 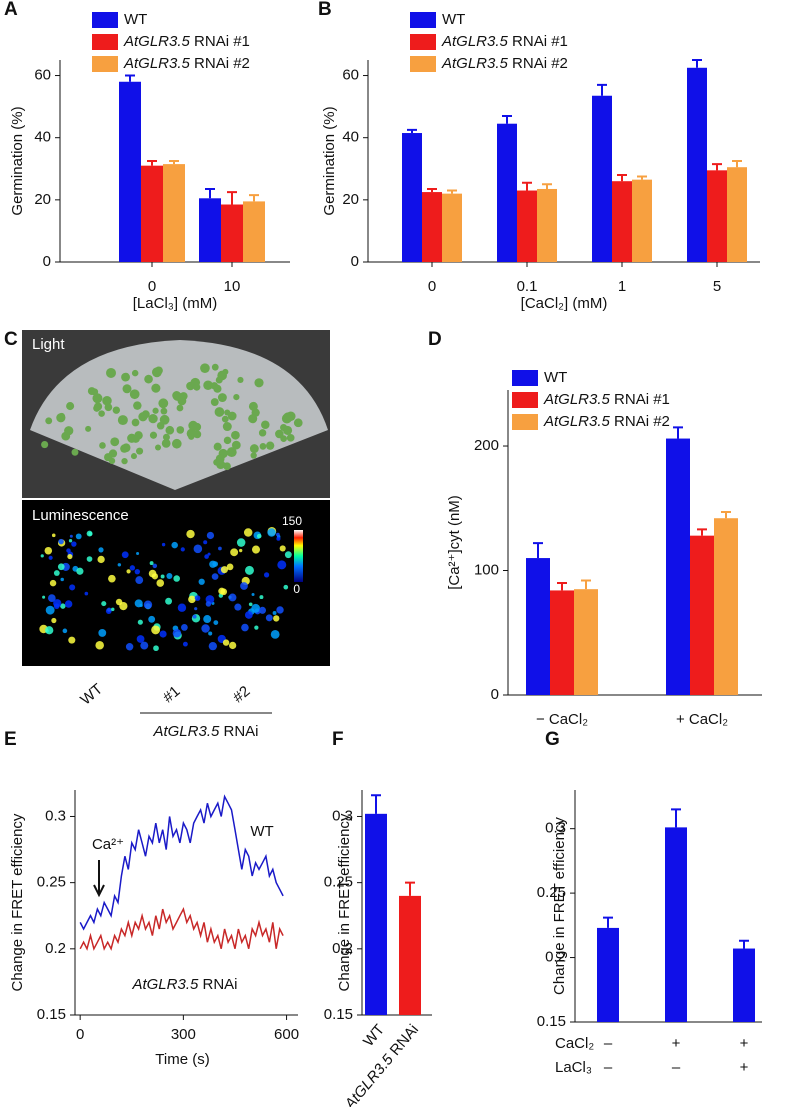 I want to click on colorbar-label: 0, so click(x=296, y=589).